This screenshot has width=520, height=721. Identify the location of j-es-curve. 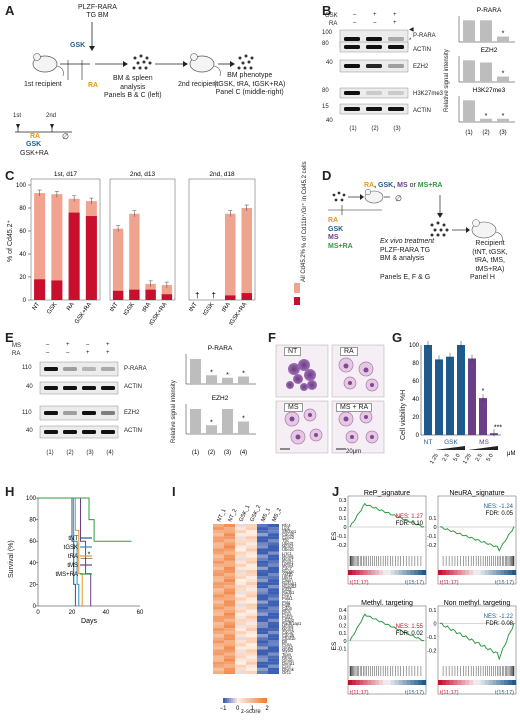
(477, 539).